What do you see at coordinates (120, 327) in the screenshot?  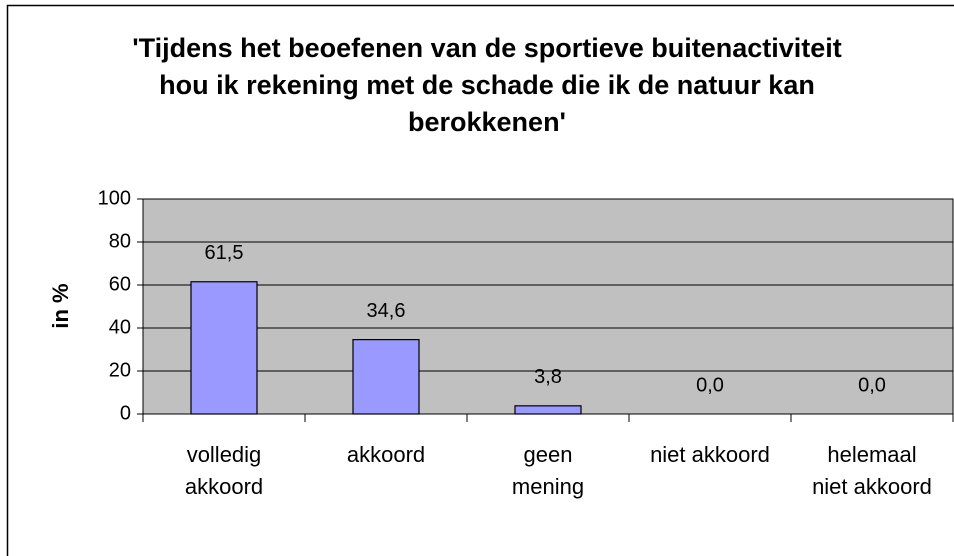 I see `y-tick-label: 40` at bounding box center [120, 327].